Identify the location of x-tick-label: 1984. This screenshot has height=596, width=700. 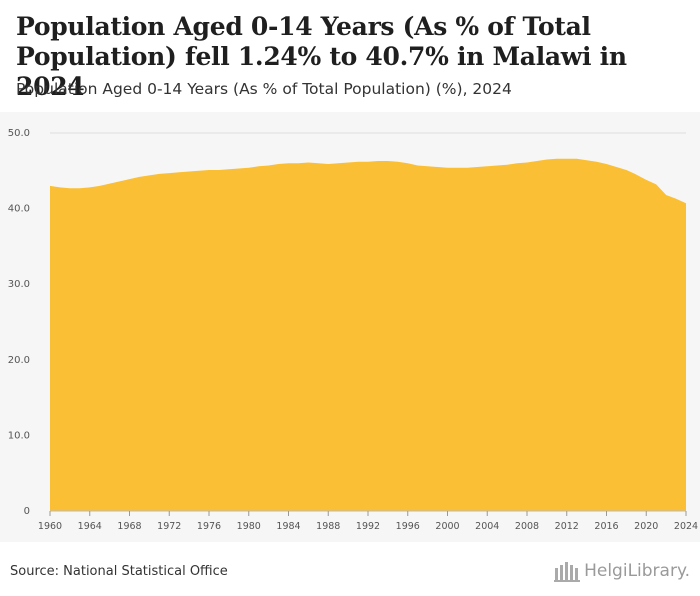
(288, 526).